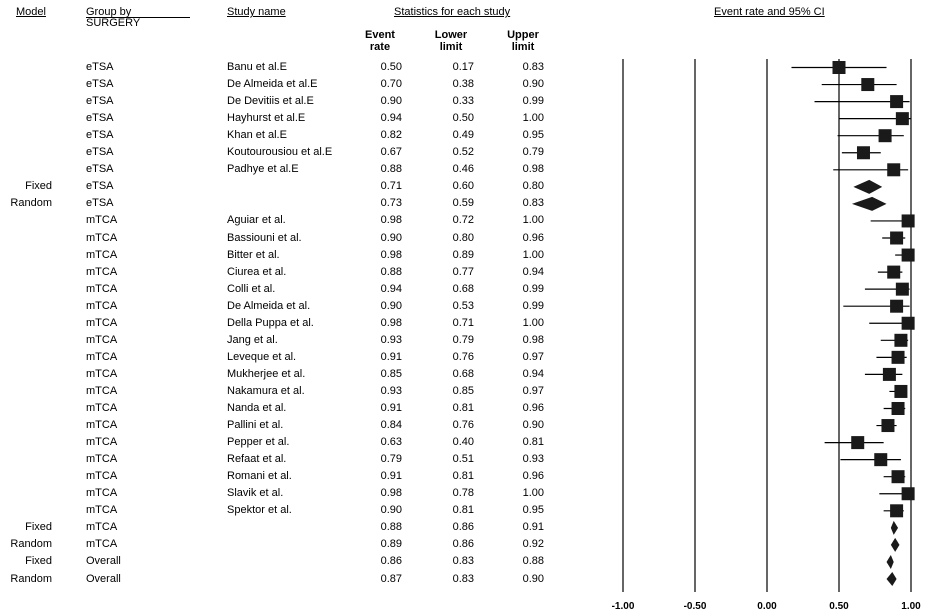 Image resolution: width=929 pixels, height=616 pixels. Describe the element at coordinates (523, 47) in the screenshot. I see `upper-limit-header-line2: limit` at that location.